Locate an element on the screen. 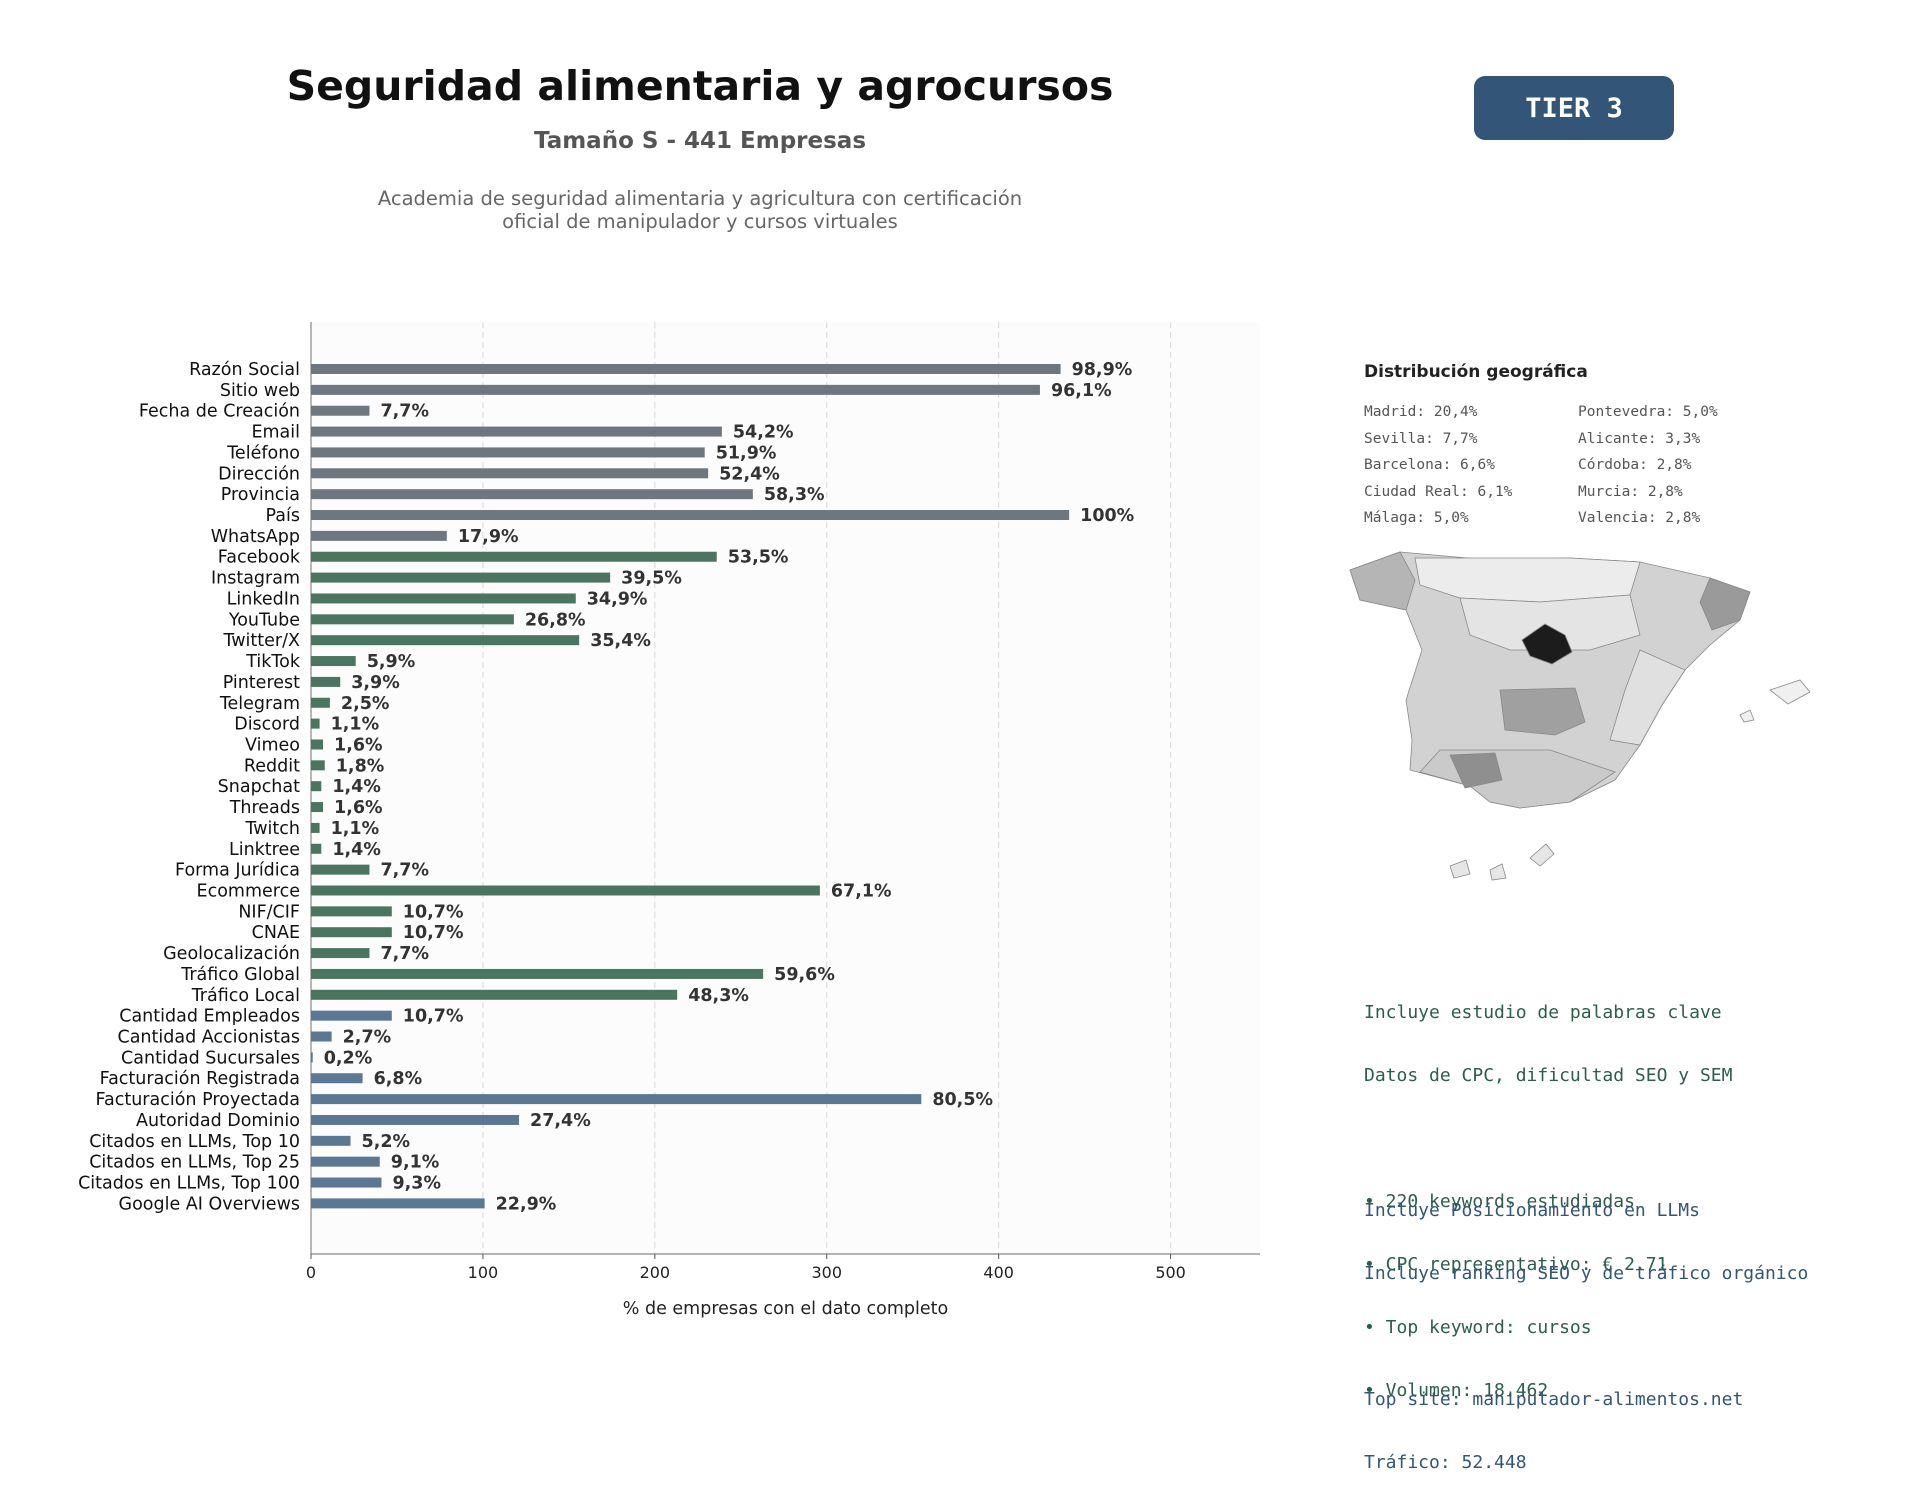 The height and width of the screenshot is (1494, 1920). geo-entry: Ciudad Real: 6,1% is located at coordinates (1438, 491).